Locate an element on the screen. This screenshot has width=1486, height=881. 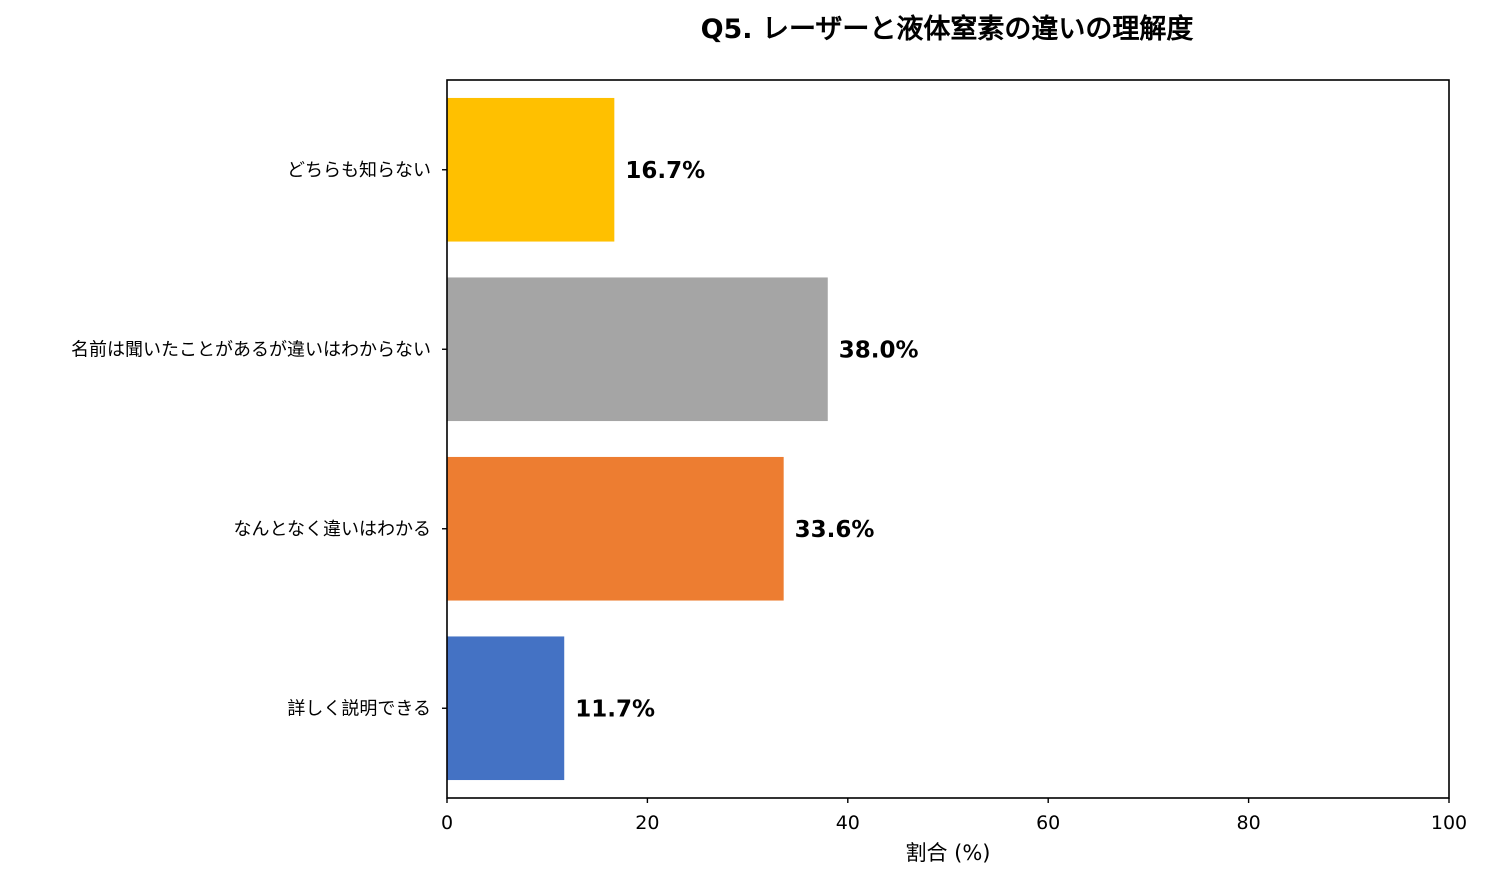
x-tick-label: 80 is located at coordinates (1249, 823).